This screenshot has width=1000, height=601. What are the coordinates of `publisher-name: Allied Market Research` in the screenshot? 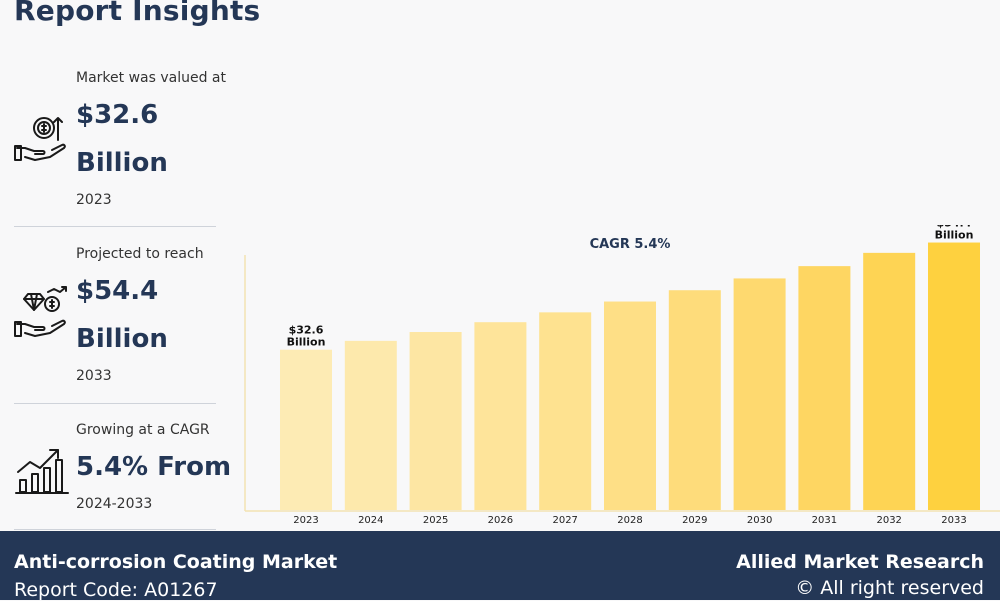 It's located at (860, 562).